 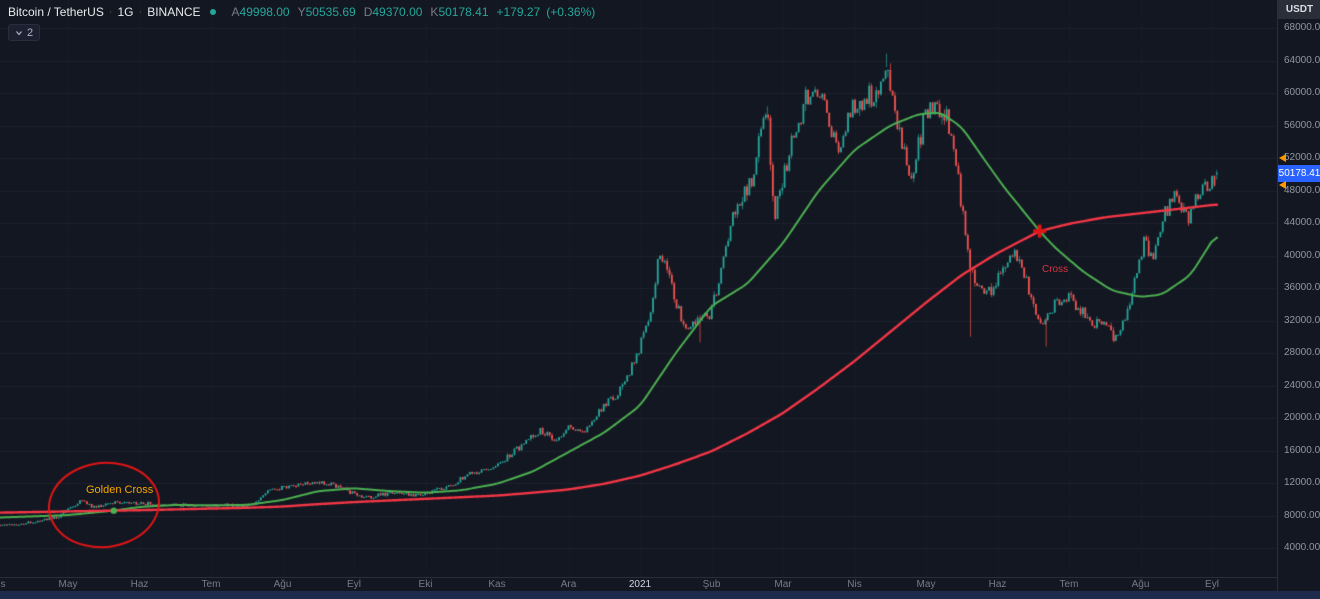 What do you see at coordinates (854, 584) in the screenshot?
I see `time-tick-label: Nis` at bounding box center [854, 584].